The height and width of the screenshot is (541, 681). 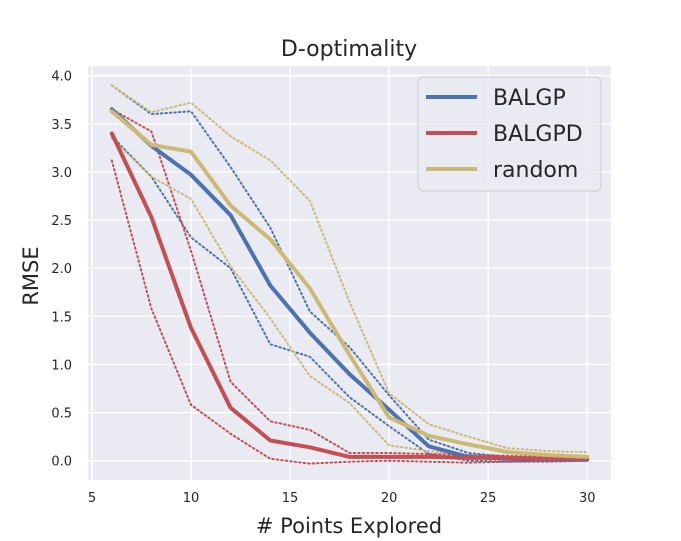 What do you see at coordinates (61, 77) in the screenshot?
I see `y-tick-label: 4.0` at bounding box center [61, 77].